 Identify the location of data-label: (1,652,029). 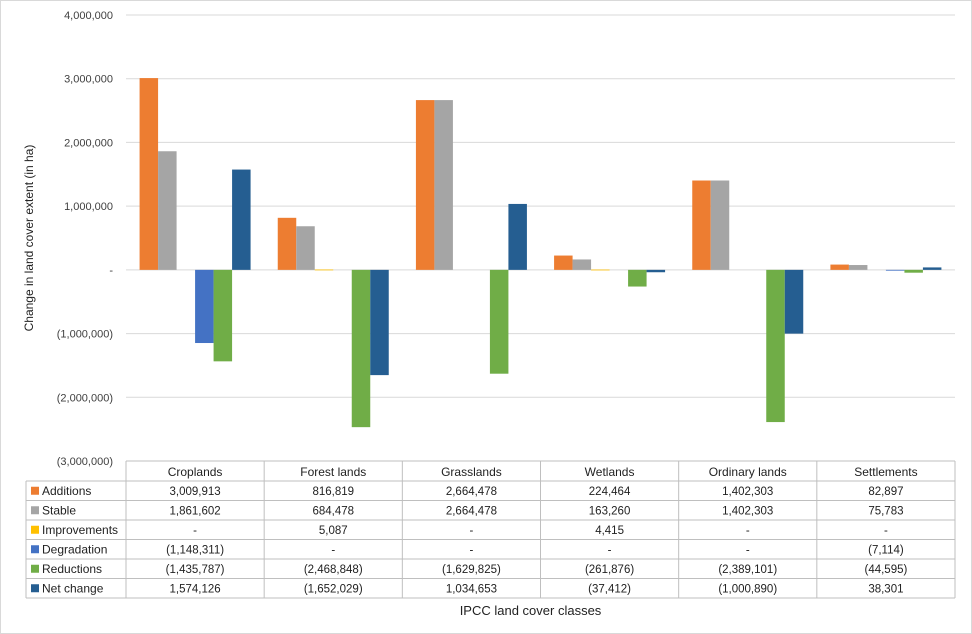
(333, 589).